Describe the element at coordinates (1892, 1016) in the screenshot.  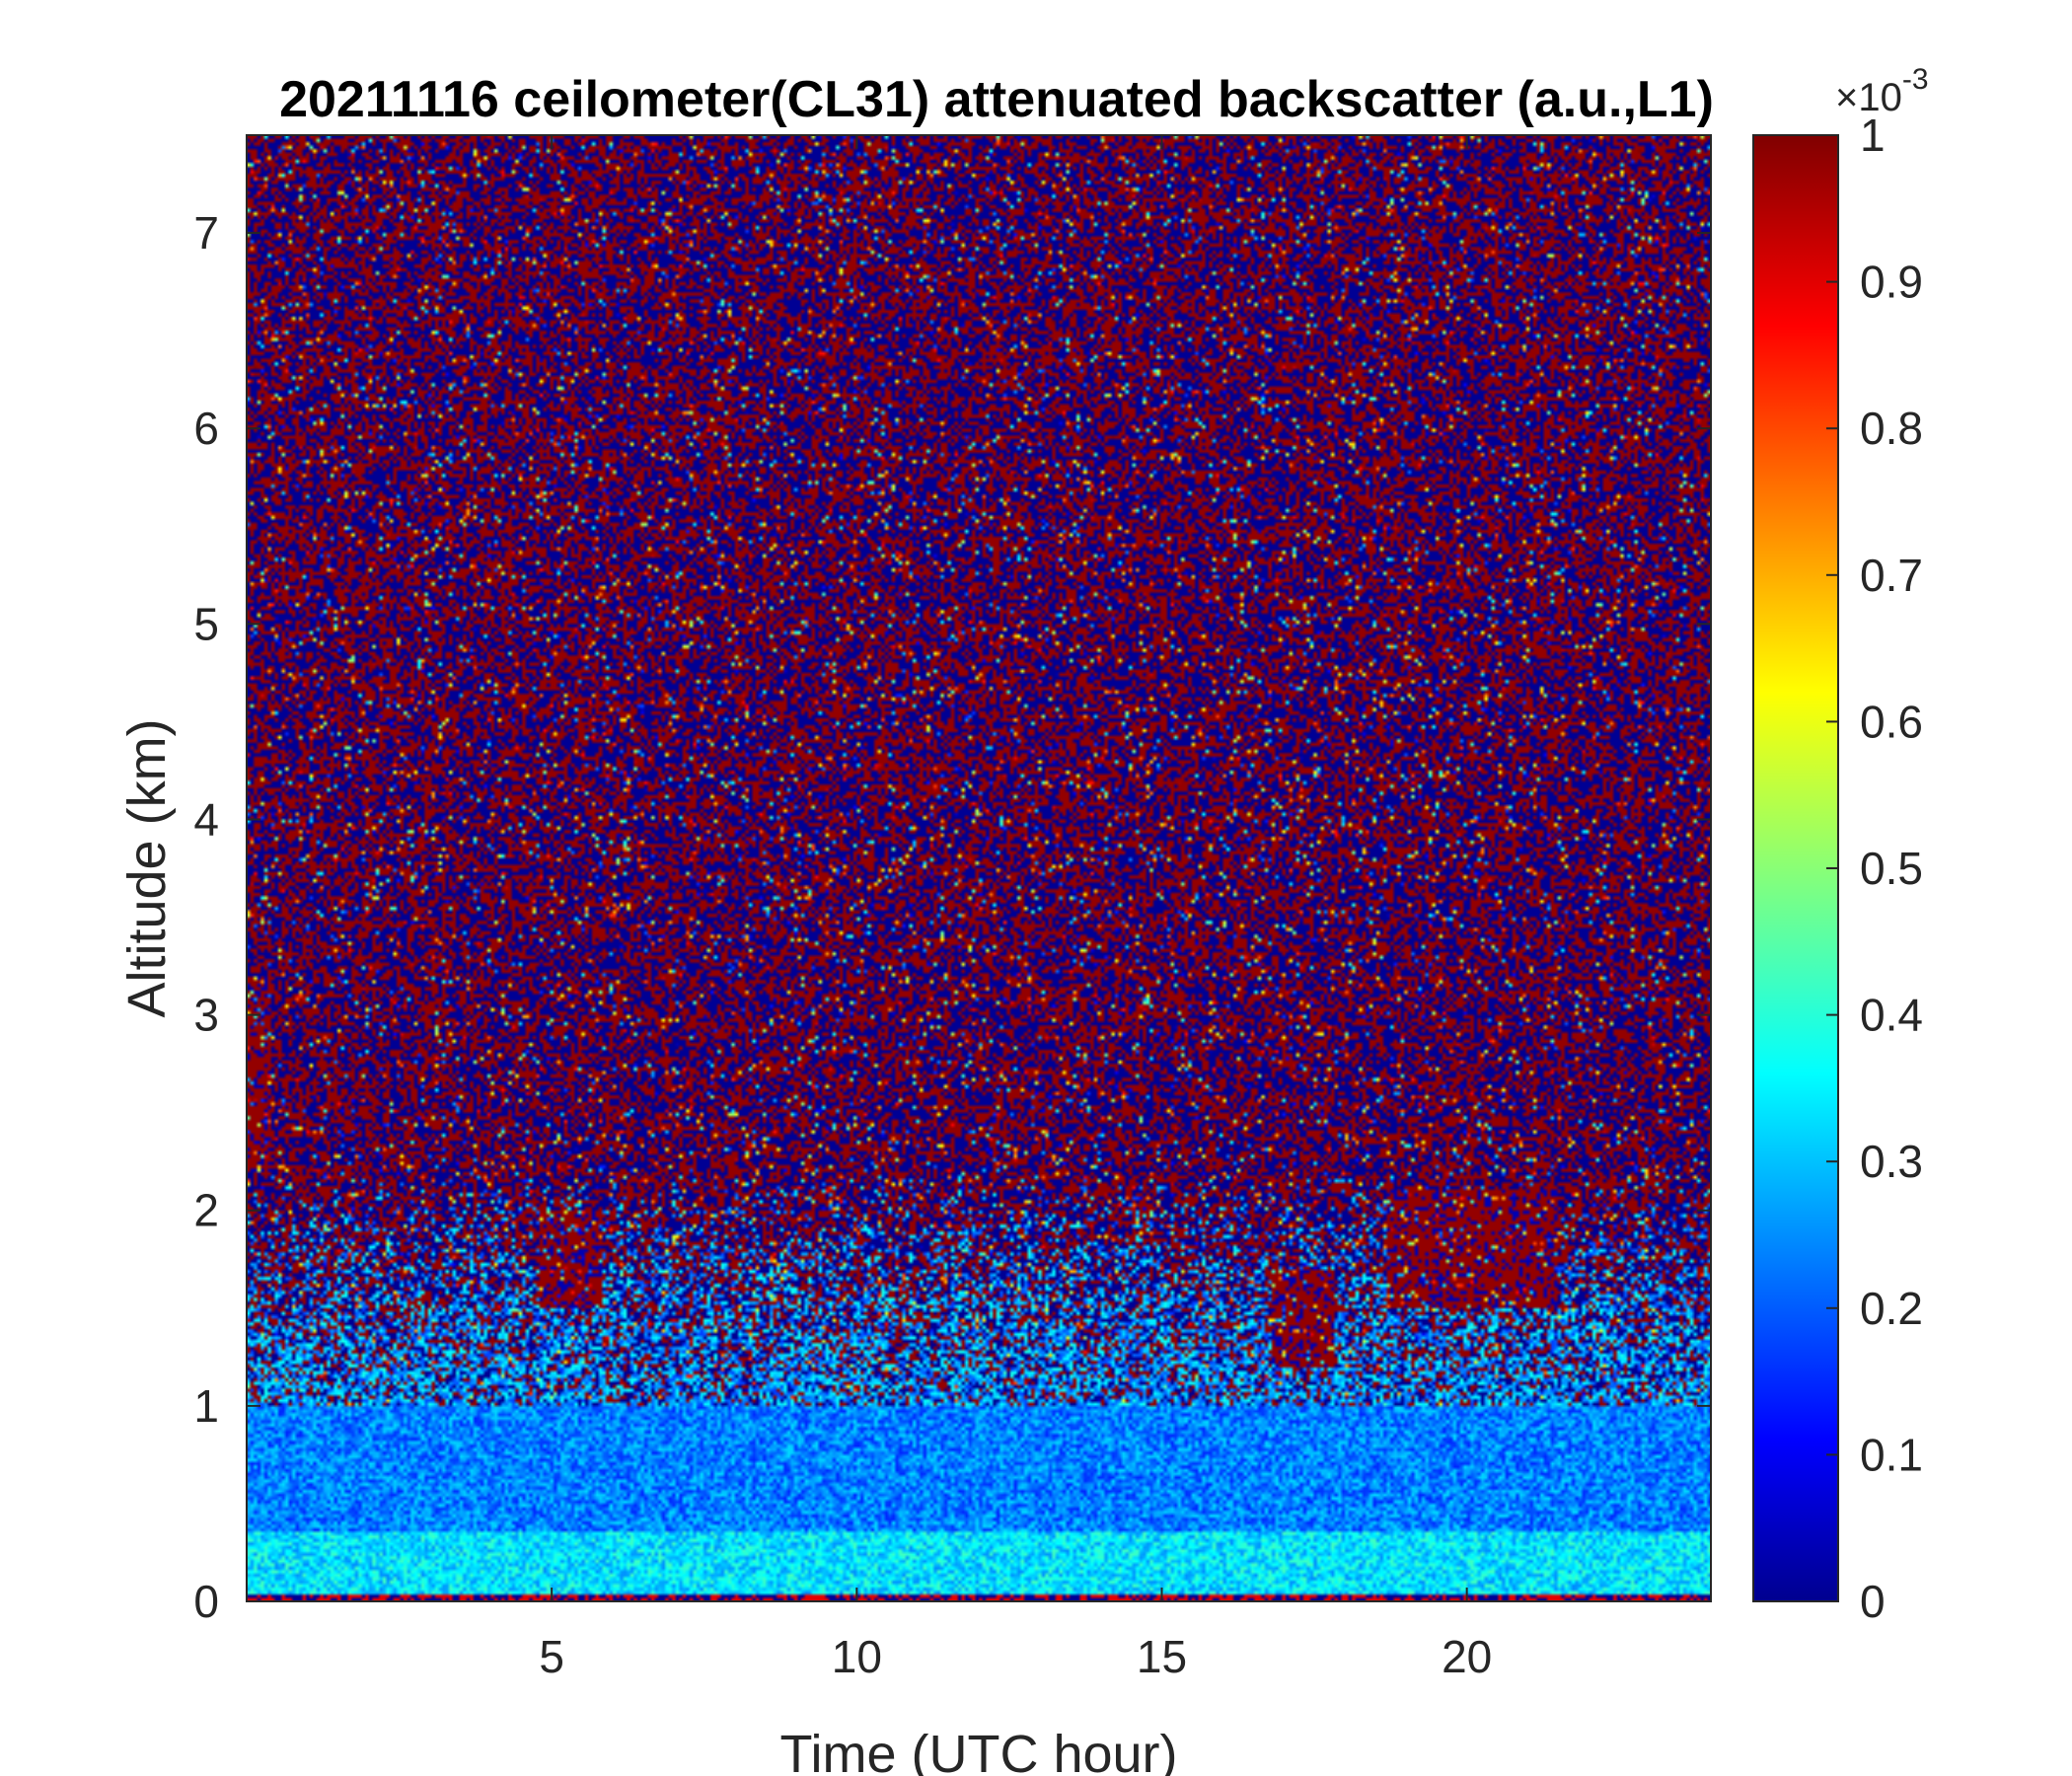
I see `colorbar-tick-label: 0.4` at that location.